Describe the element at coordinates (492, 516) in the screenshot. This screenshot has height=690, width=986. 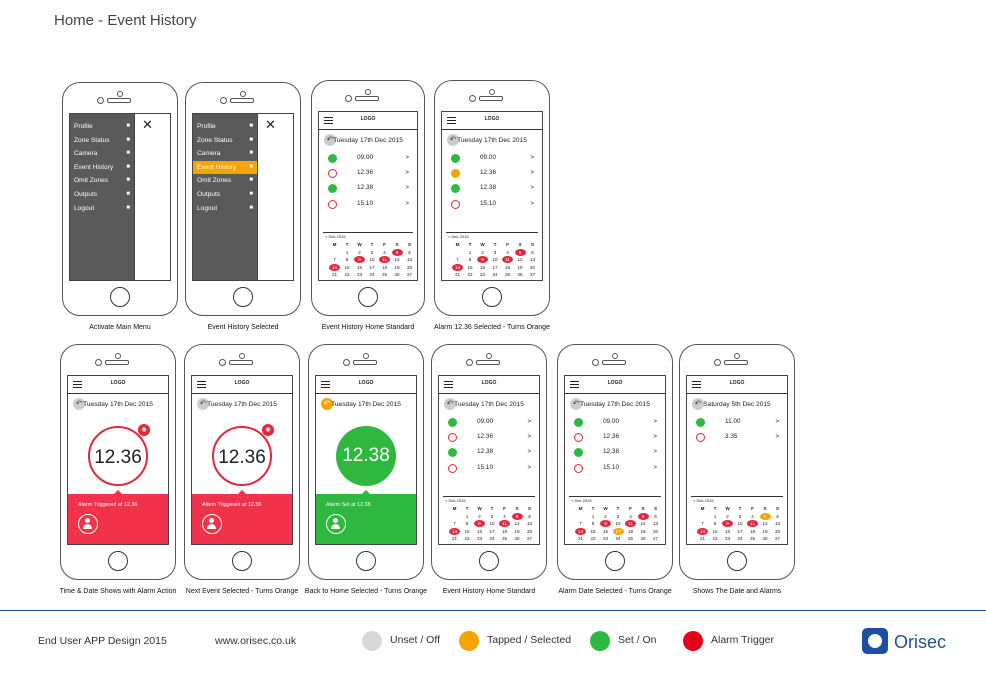
I see `calendar-day: 3` at that location.